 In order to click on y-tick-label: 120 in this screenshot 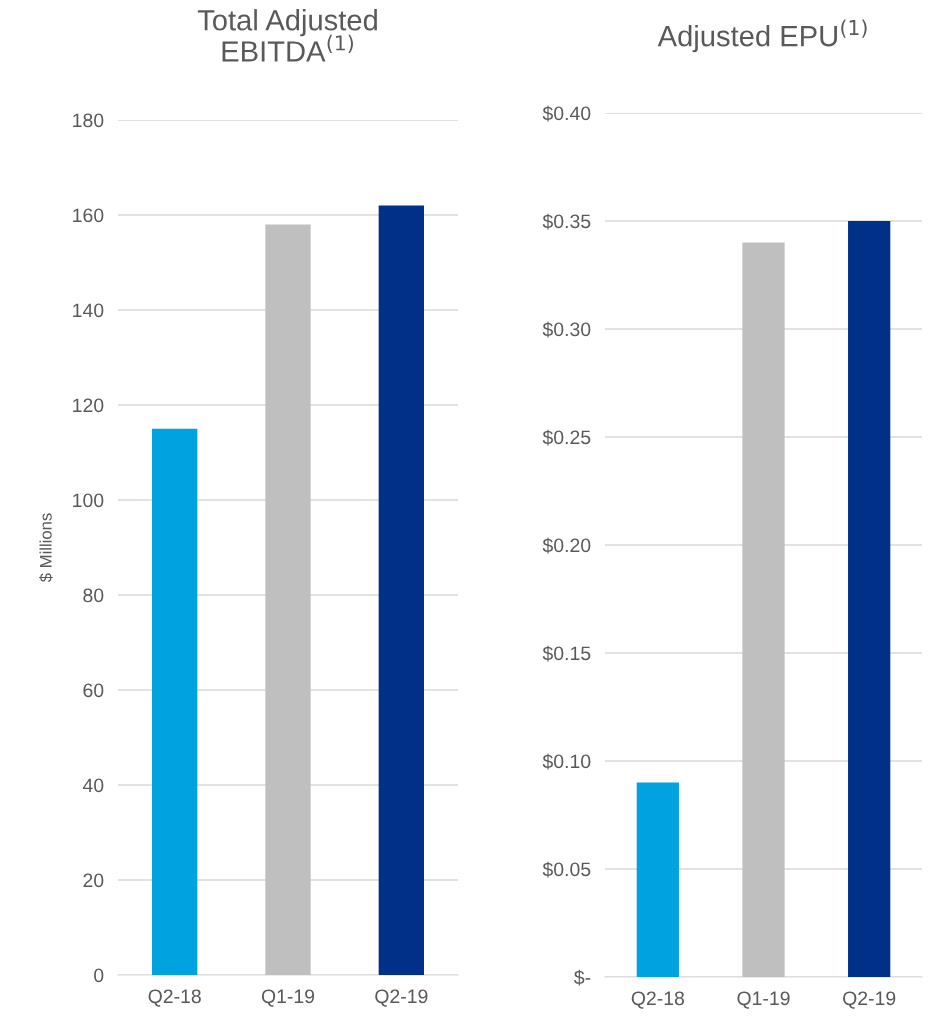, I will do `click(88, 405)`.